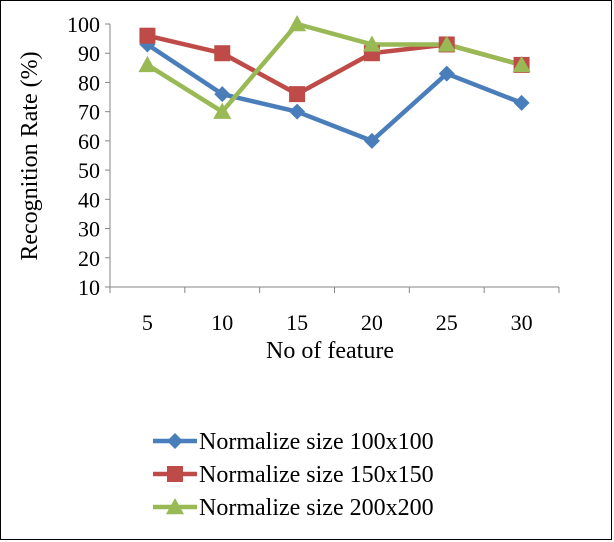  What do you see at coordinates (89, 170) in the screenshot?
I see `y-tick-label: 50` at bounding box center [89, 170].